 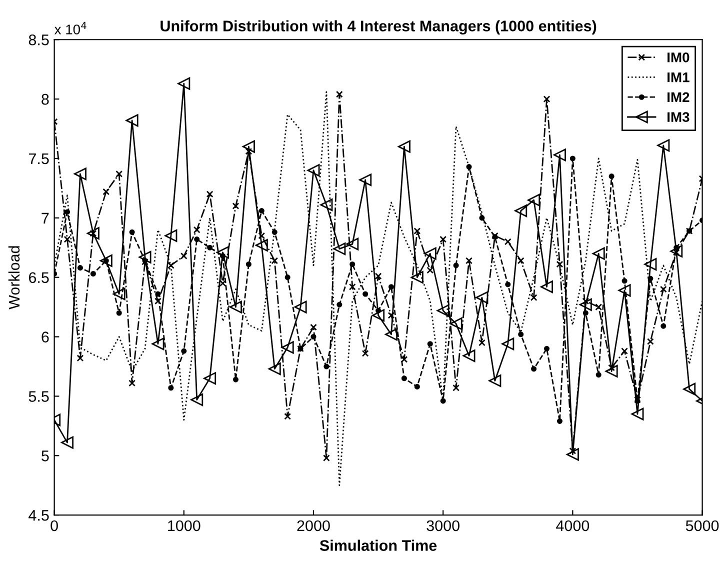 I want to click on y-tick-label: 5.5, so click(x=38, y=396).